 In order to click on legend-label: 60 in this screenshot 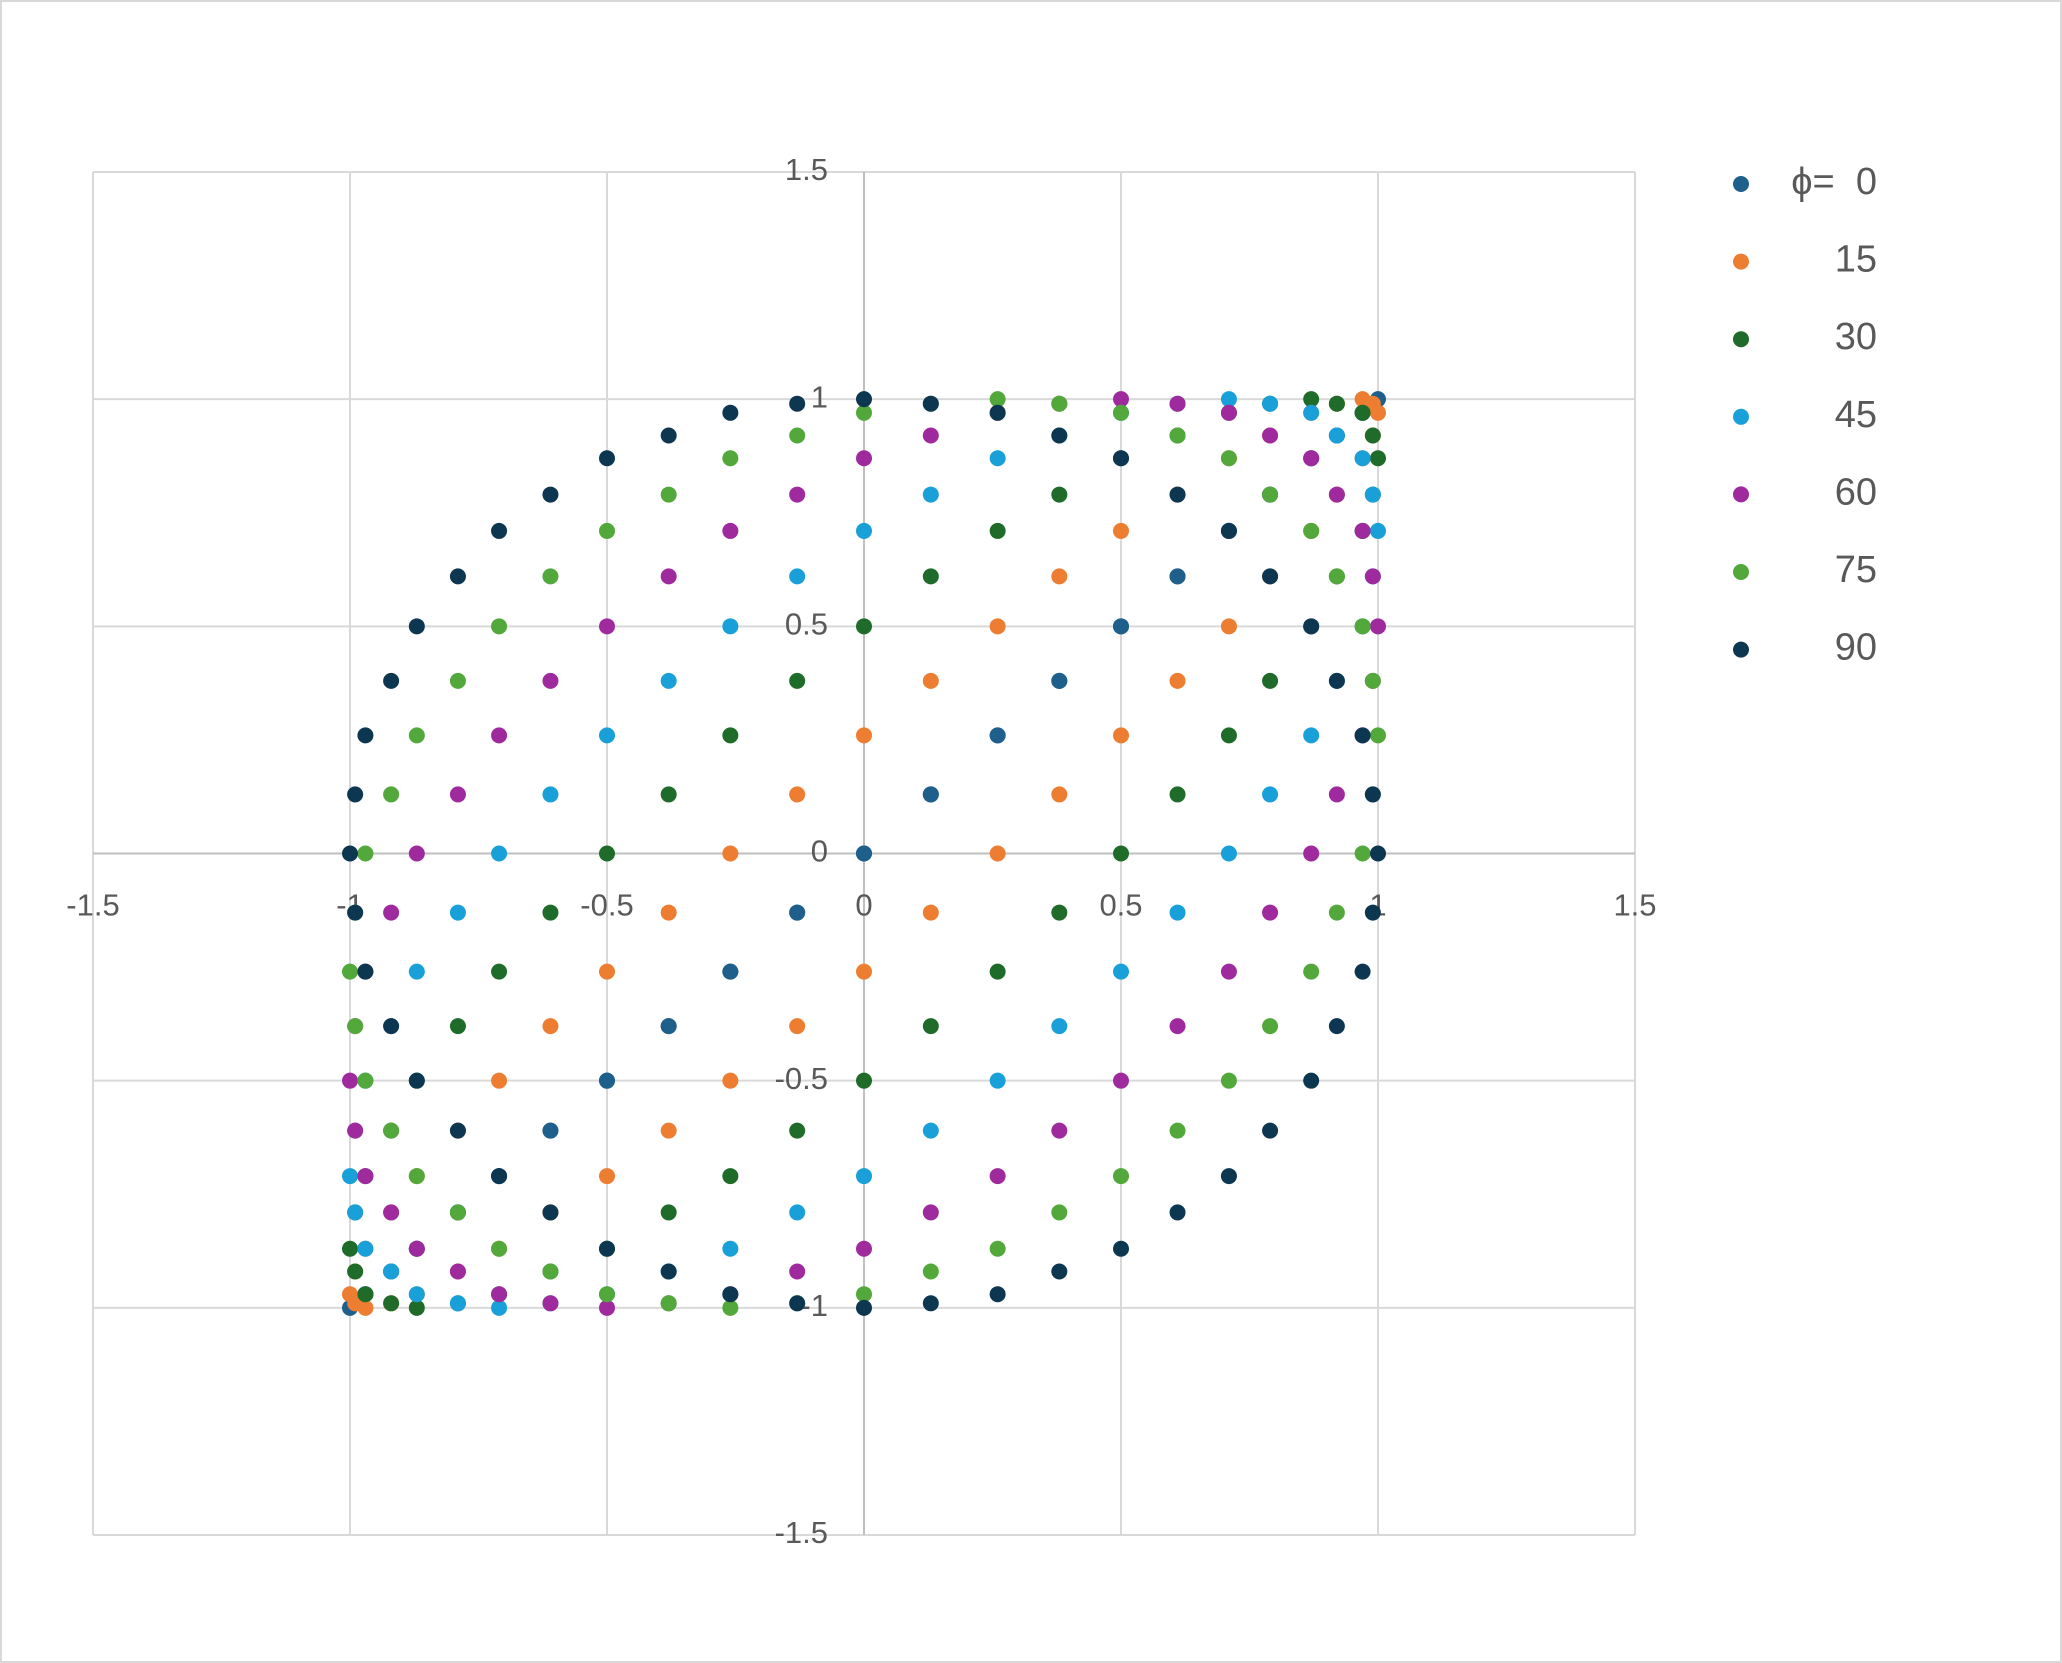, I will do `click(1856, 492)`.